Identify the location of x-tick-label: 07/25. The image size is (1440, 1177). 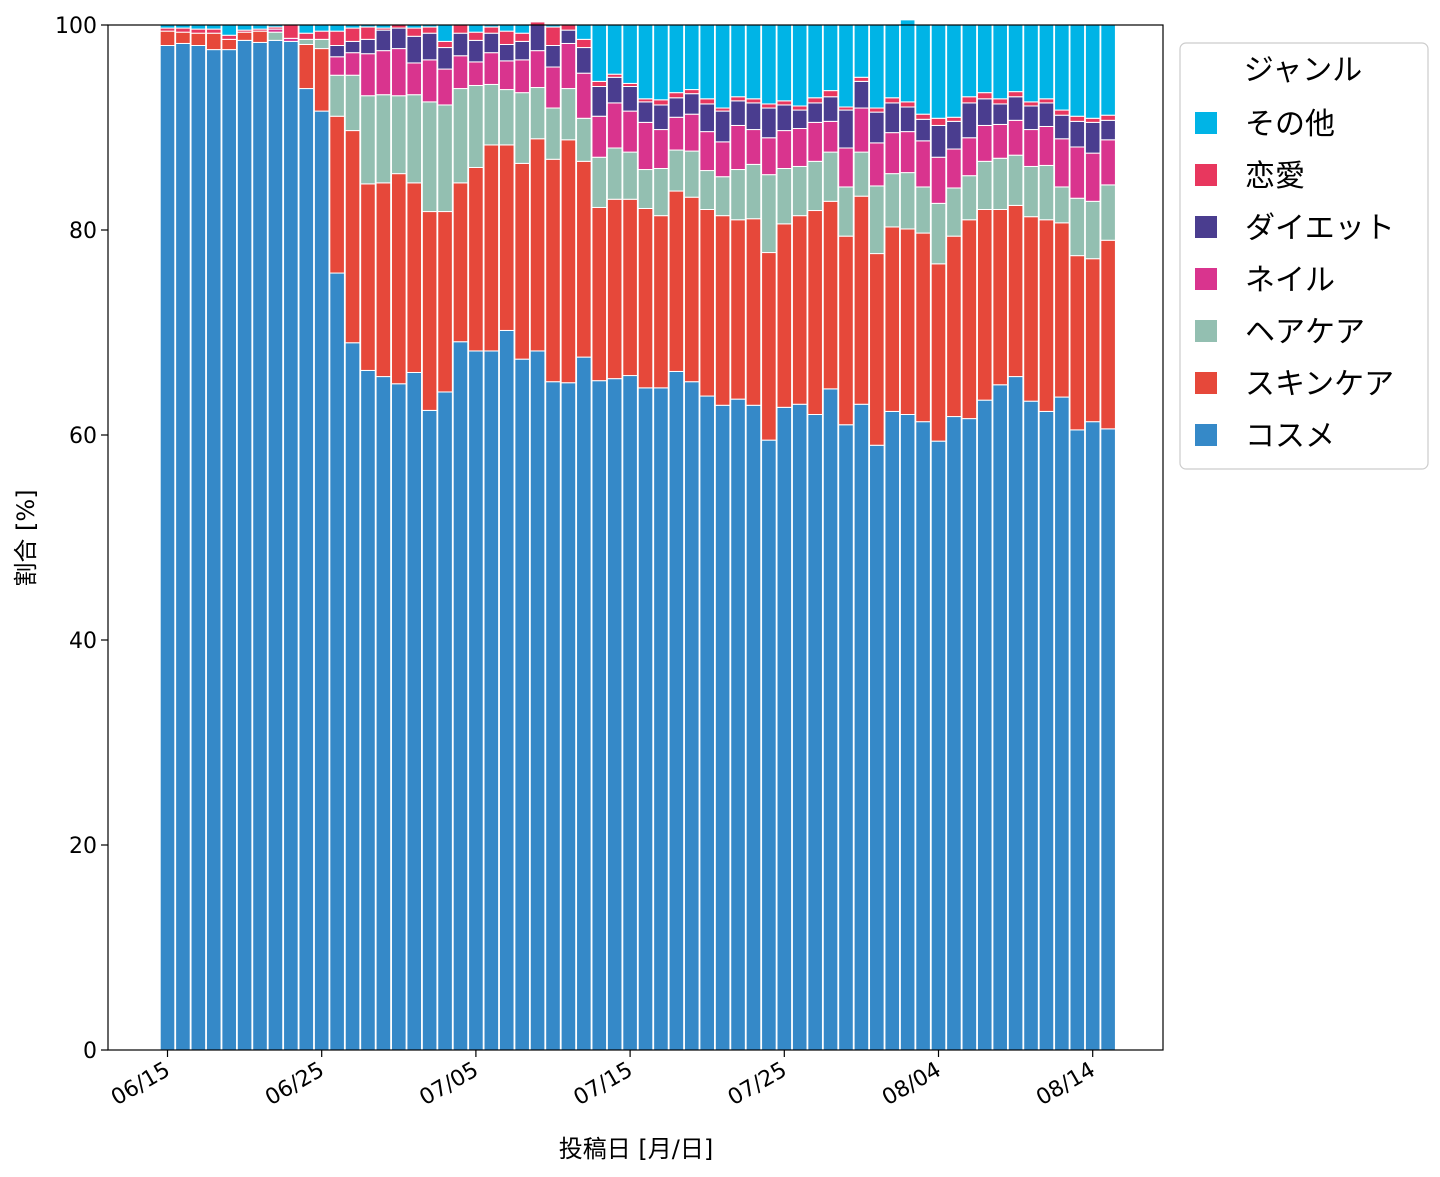
(757, 1084).